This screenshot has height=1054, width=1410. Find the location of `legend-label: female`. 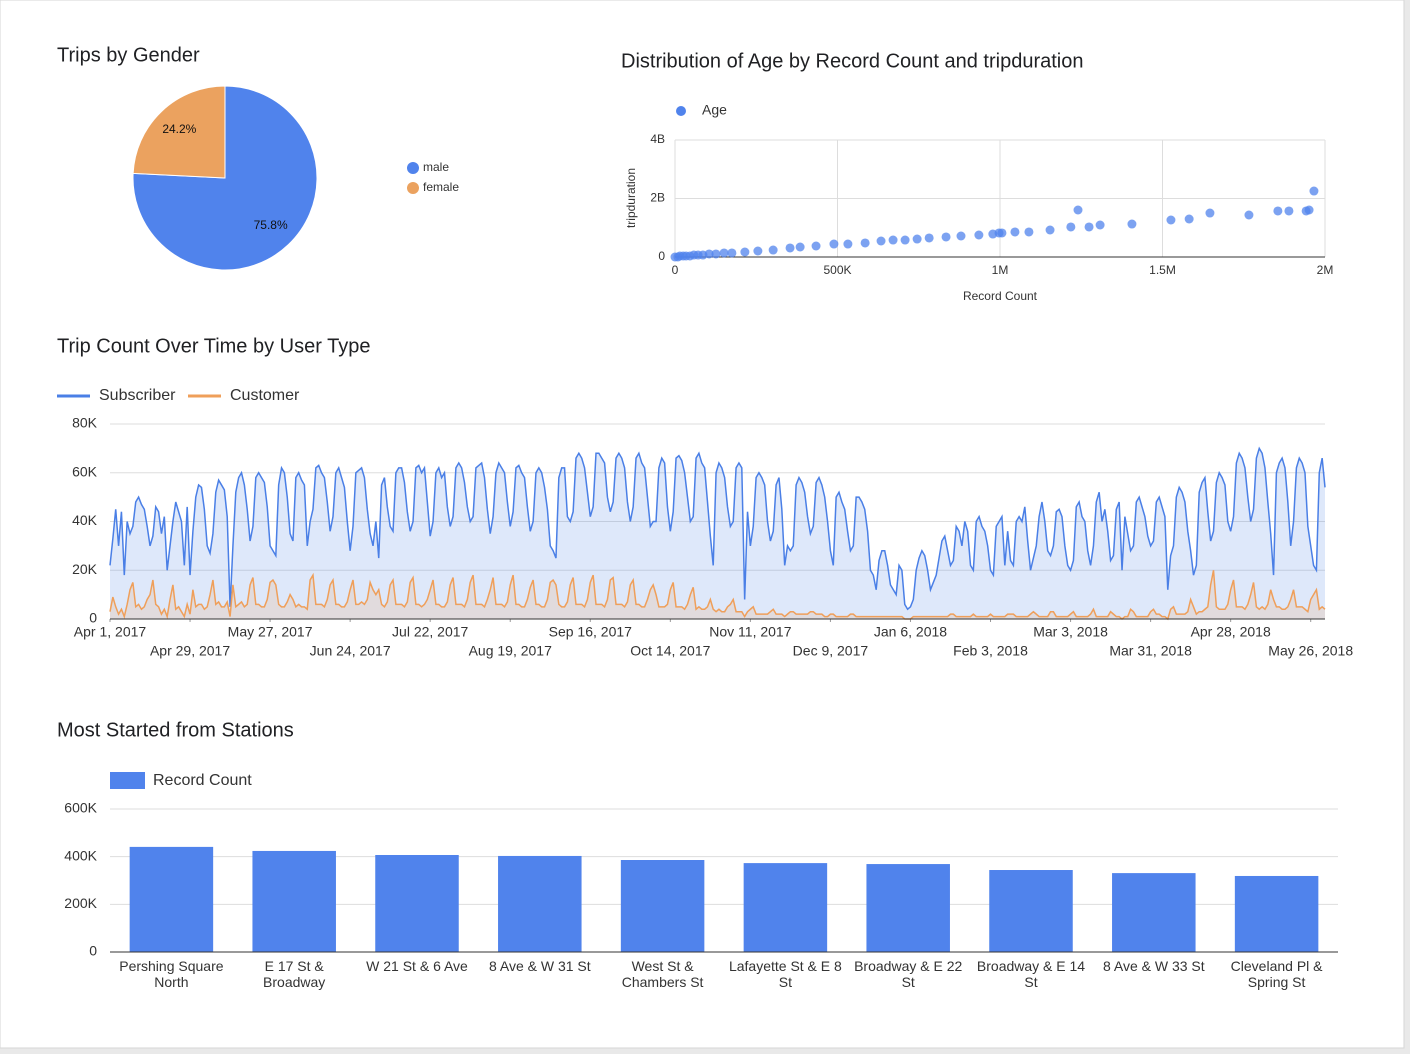

legend-label: female is located at coordinates (441, 187).